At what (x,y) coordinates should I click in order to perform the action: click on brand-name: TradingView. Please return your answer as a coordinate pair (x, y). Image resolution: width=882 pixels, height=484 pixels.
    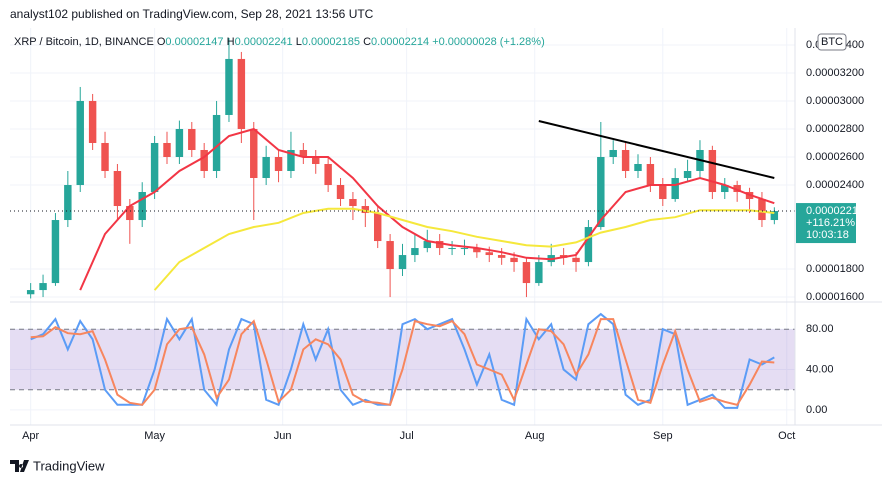
    Looking at the image, I should click on (69, 465).